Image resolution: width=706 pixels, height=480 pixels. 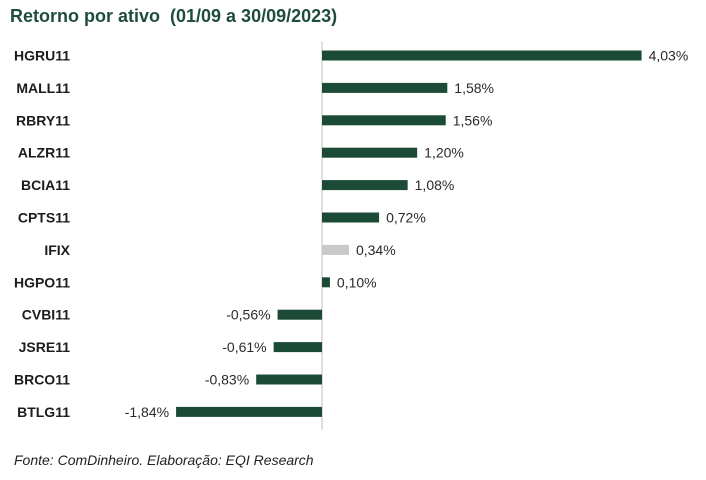 I want to click on category-label: CVBI11, so click(x=46, y=315).